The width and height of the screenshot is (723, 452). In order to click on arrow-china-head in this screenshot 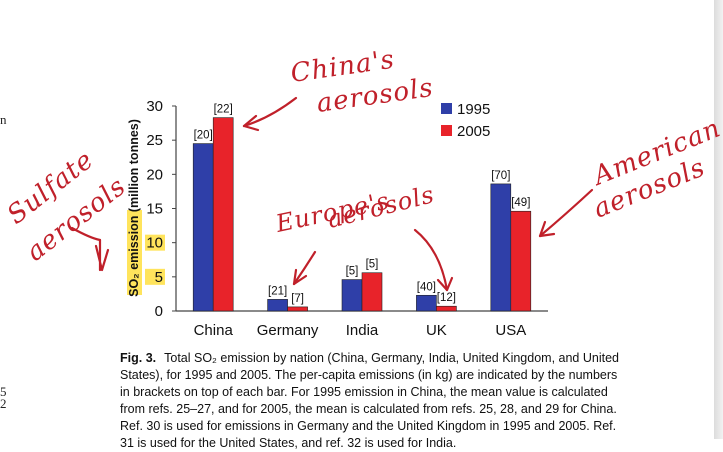, I will do `click(251, 123)`.